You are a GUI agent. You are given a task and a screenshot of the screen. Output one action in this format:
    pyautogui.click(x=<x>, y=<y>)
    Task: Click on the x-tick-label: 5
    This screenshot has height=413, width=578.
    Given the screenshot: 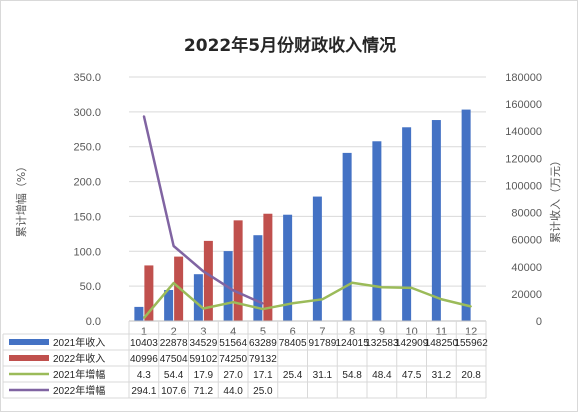 What is the action you would take?
    pyautogui.click(x=263, y=332)
    